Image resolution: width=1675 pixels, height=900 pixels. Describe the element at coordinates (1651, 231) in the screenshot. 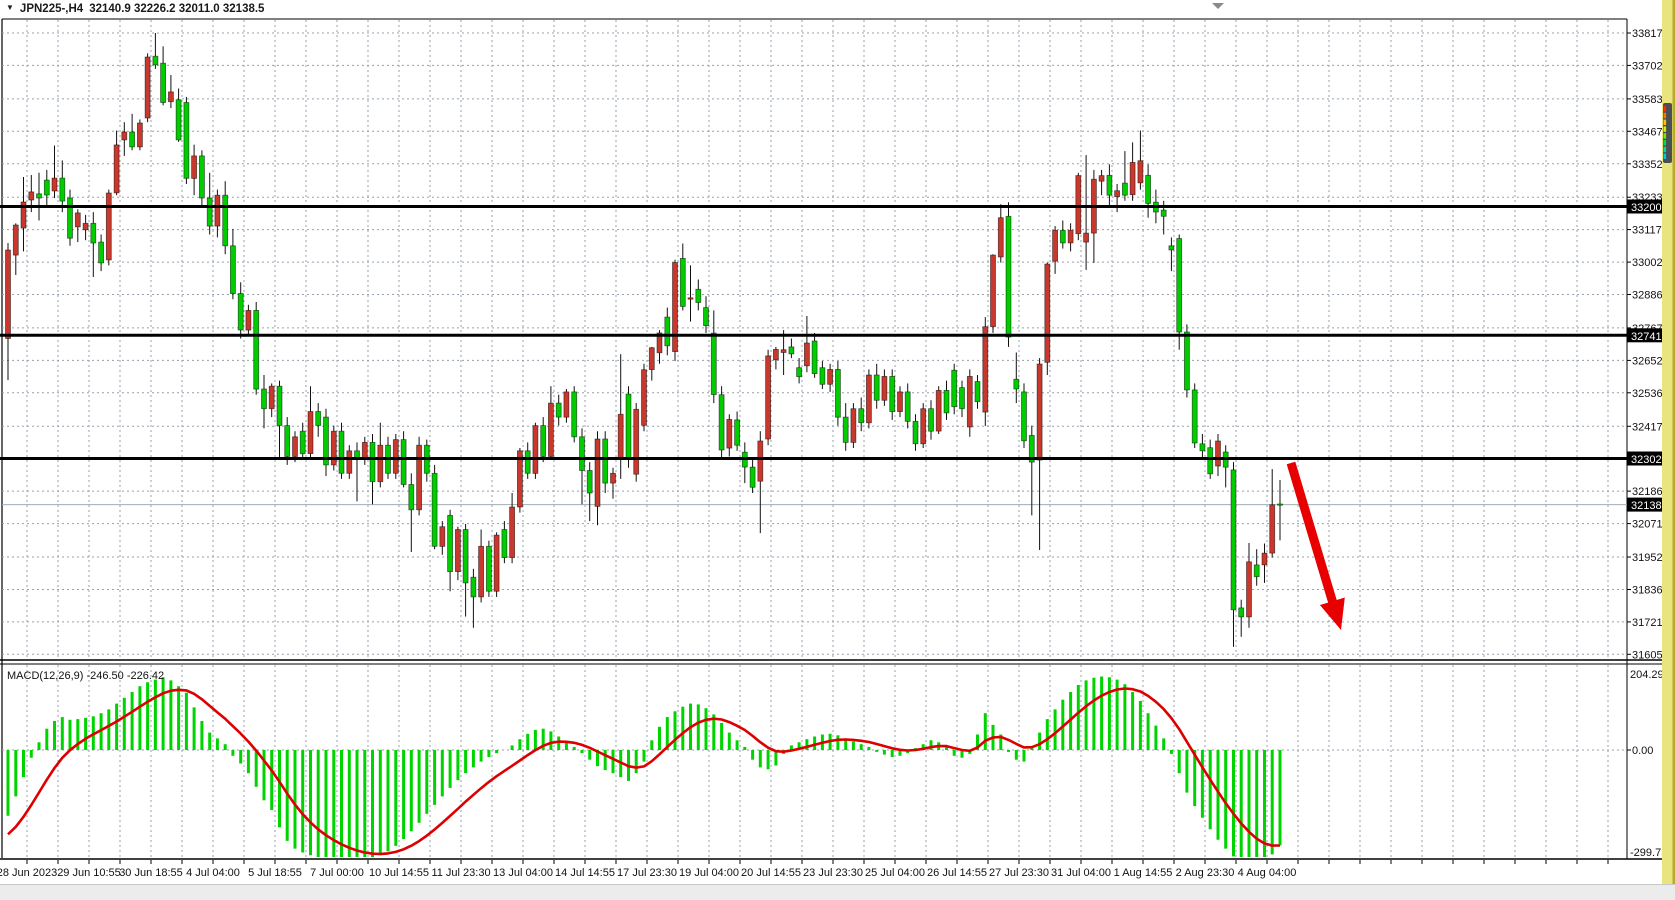

I see `svg-text: 33117.5` at that location.